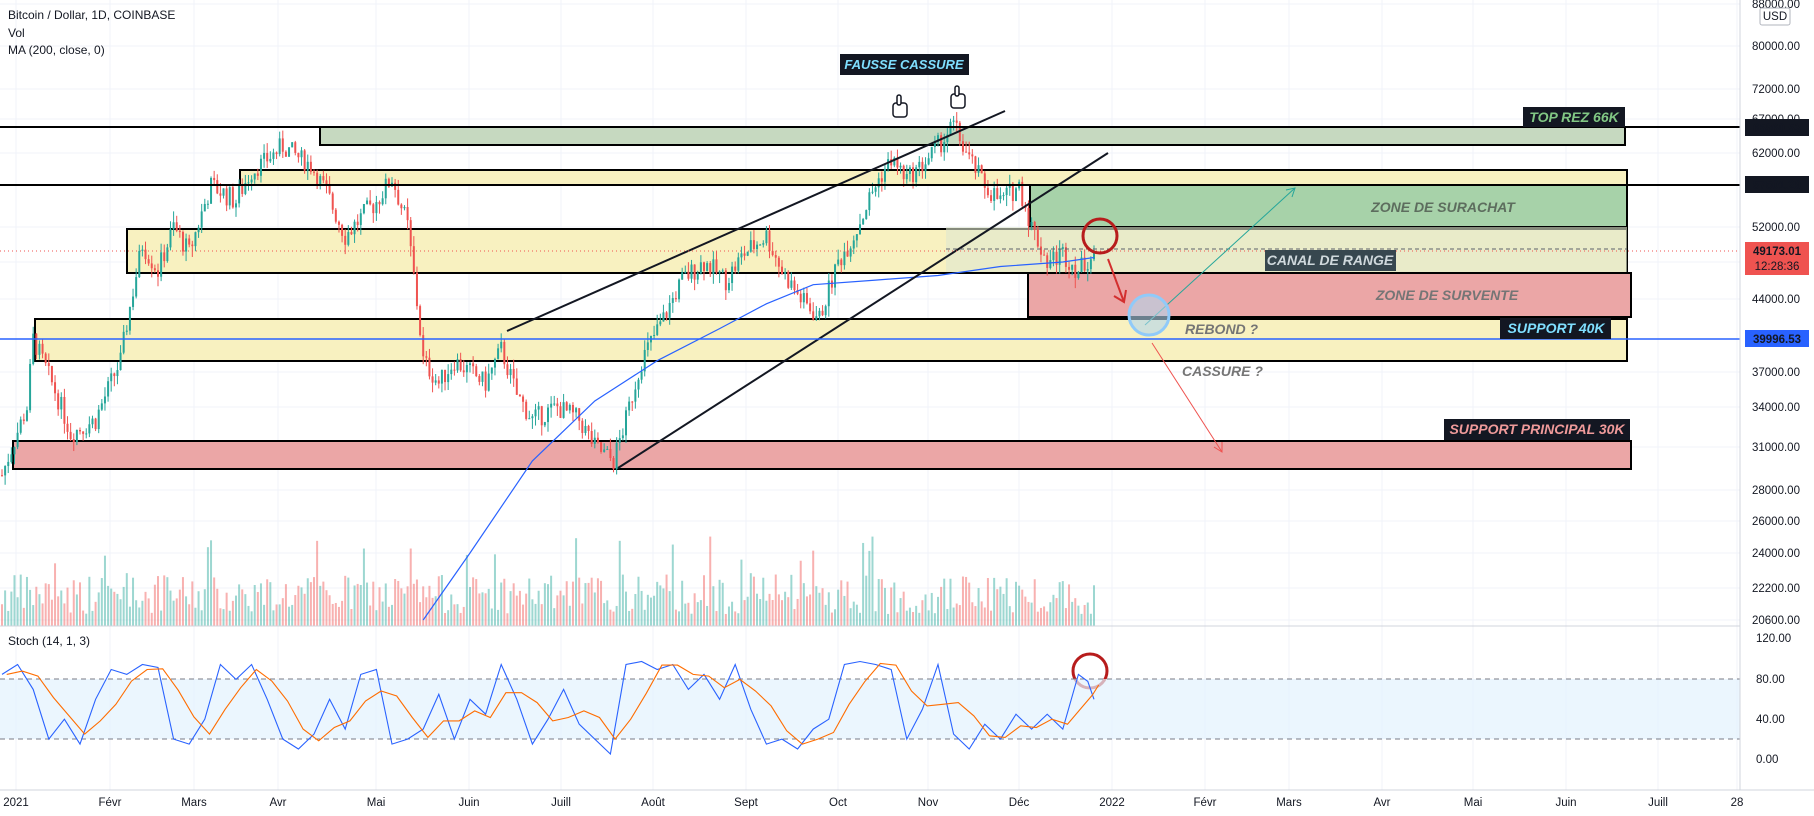 This screenshot has width=1814, height=816. What do you see at coordinates (1776, 589) in the screenshot?
I see `price-tick-label: 22200.00` at bounding box center [1776, 589].